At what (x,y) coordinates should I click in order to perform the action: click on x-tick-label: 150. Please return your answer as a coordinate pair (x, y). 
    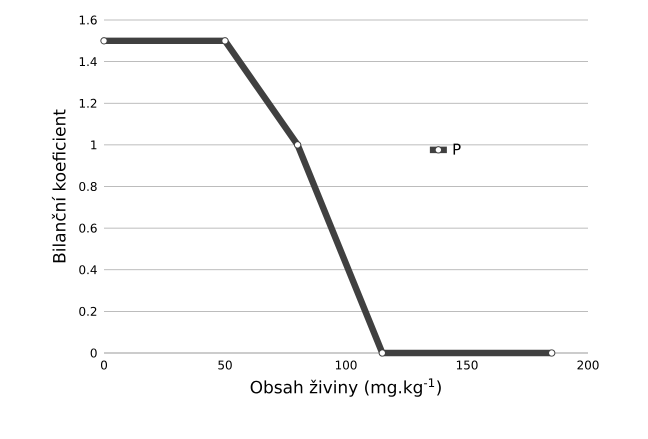
    Looking at the image, I should click on (467, 365).